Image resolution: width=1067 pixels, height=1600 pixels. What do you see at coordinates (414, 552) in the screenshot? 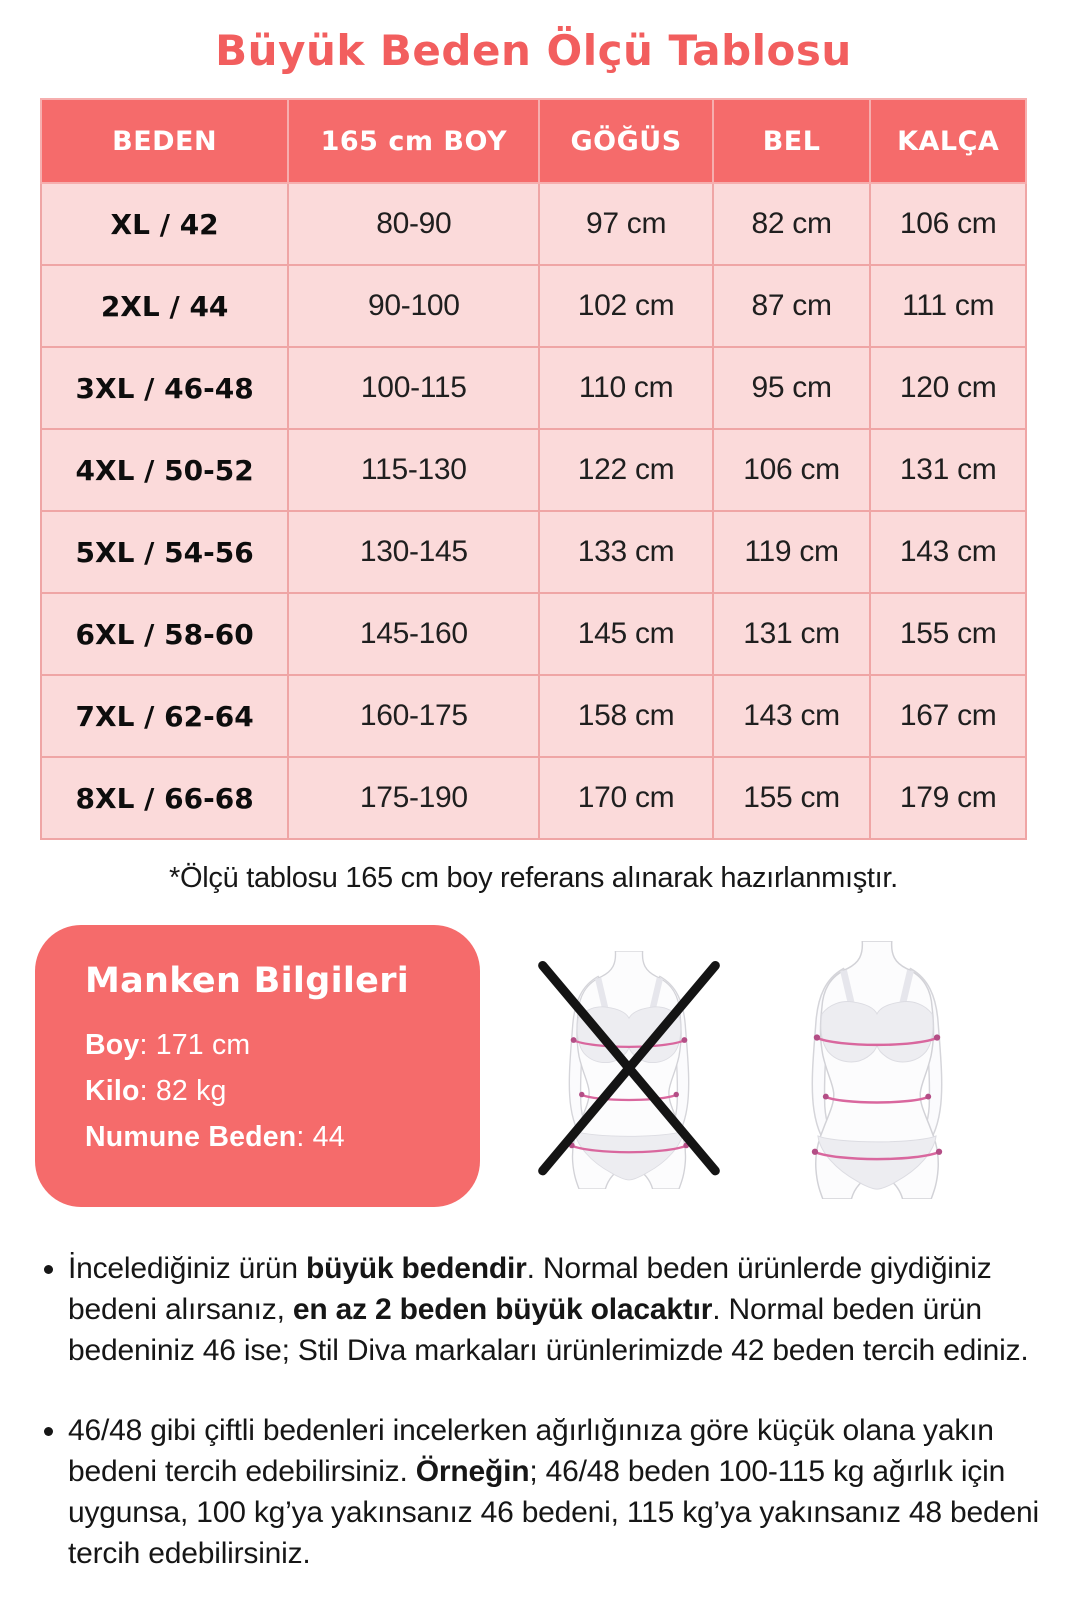
I see `measure-cell: 130-145` at bounding box center [414, 552].